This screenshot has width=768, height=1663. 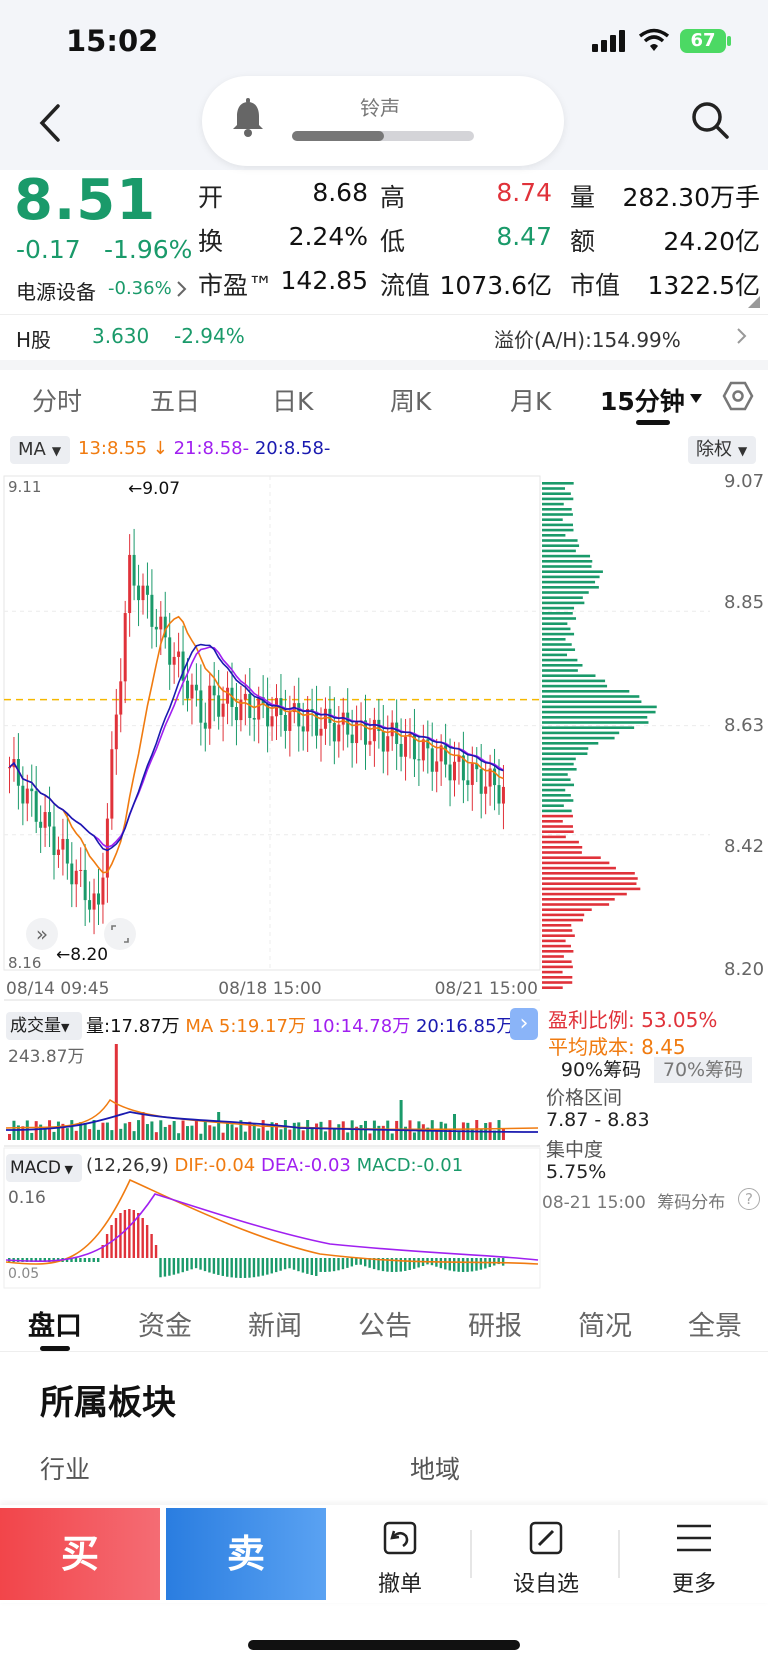 What do you see at coordinates (248, 118) in the screenshot?
I see `bell-icon` at bounding box center [248, 118].